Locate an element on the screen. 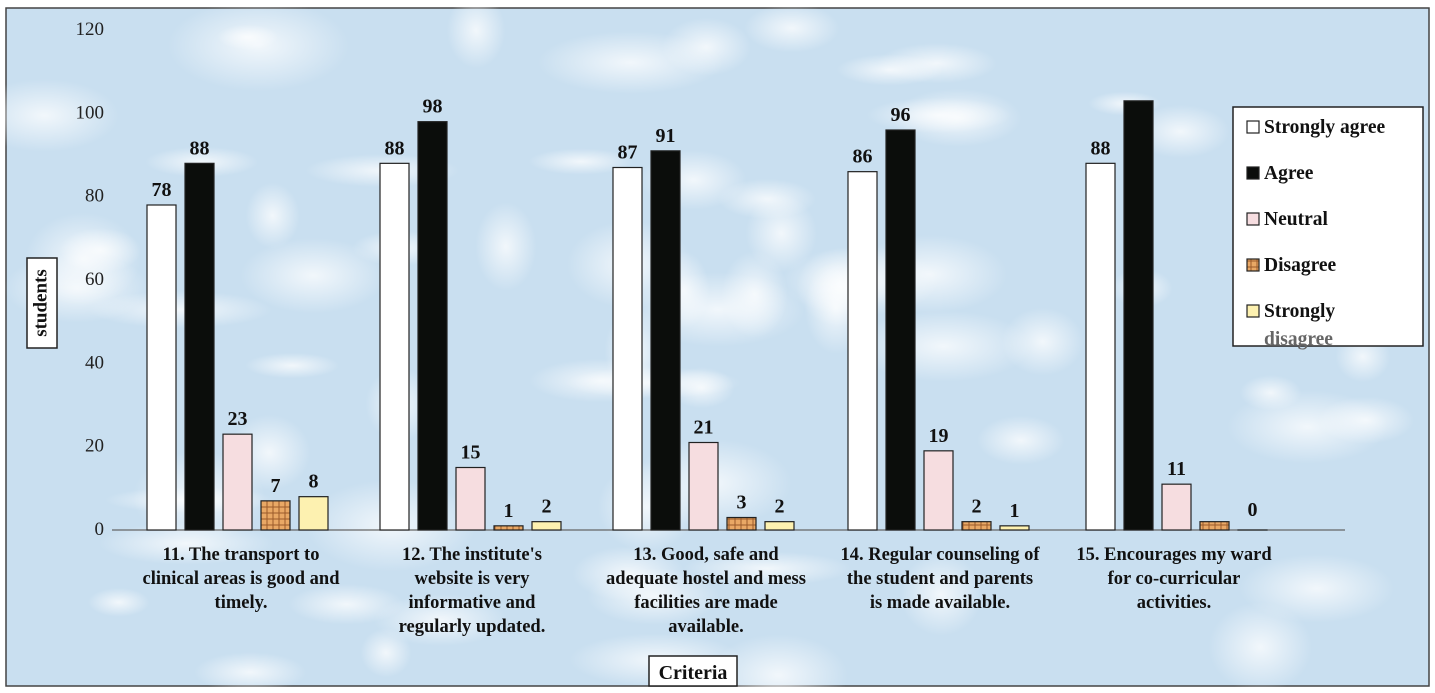  category-label: website is very is located at coordinates (472, 579).